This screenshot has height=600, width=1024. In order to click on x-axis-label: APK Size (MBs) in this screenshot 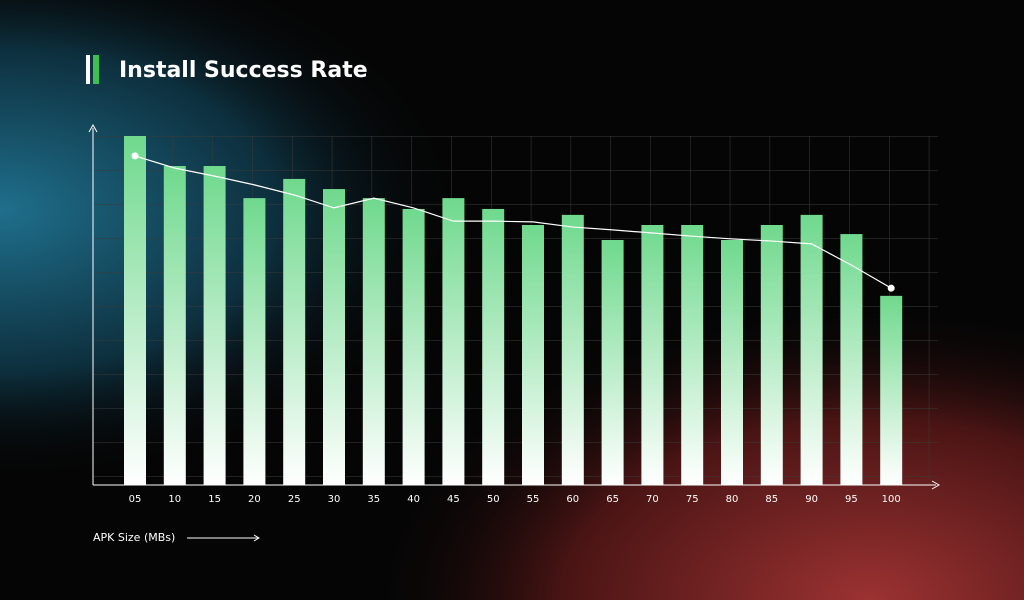, I will do `click(134, 537)`.